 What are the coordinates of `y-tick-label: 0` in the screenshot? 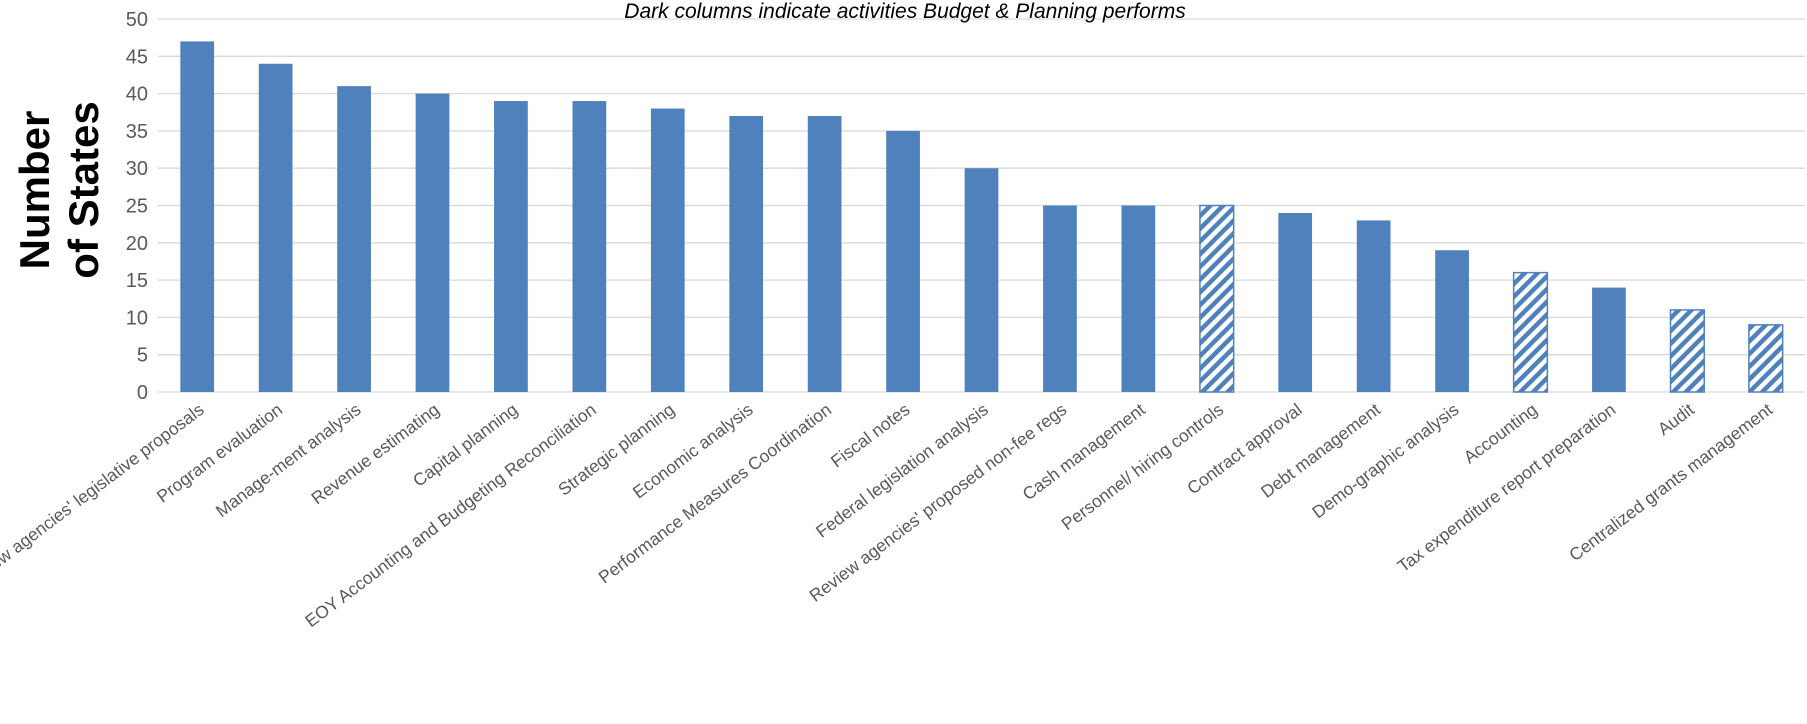 It's located at (142, 393).